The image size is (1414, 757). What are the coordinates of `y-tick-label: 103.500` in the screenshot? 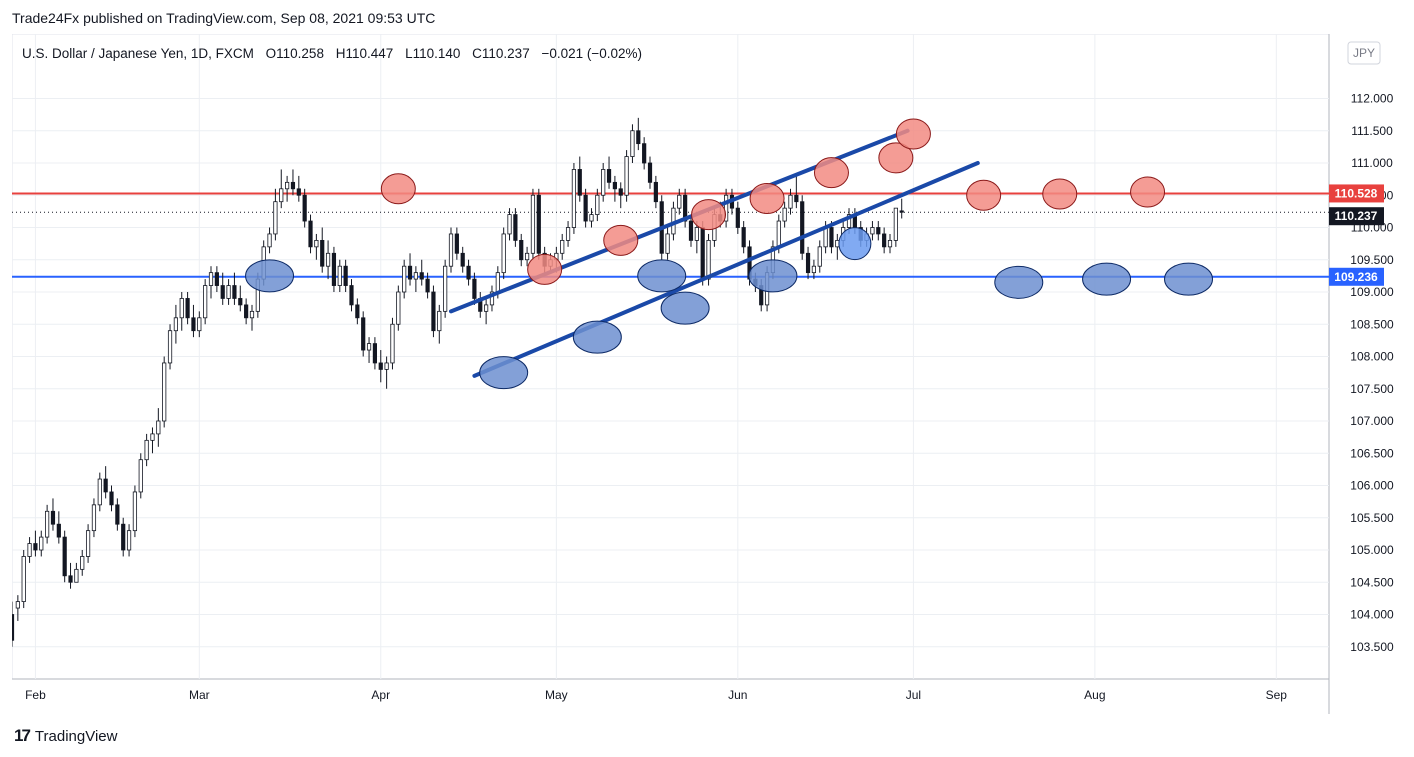 It's located at (1372, 647).